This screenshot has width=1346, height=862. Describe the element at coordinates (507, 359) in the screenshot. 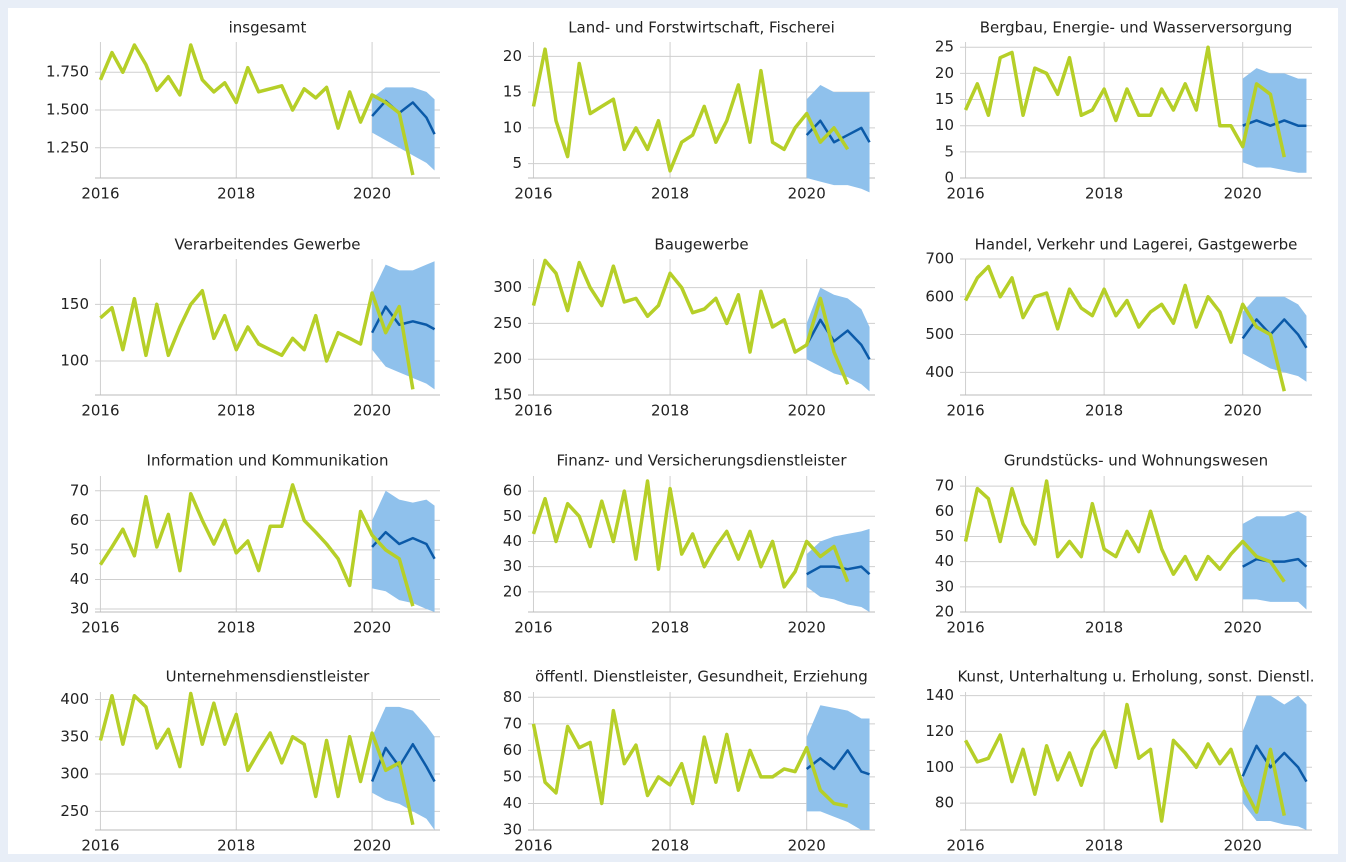

I see `y-tick-label: 200` at that location.